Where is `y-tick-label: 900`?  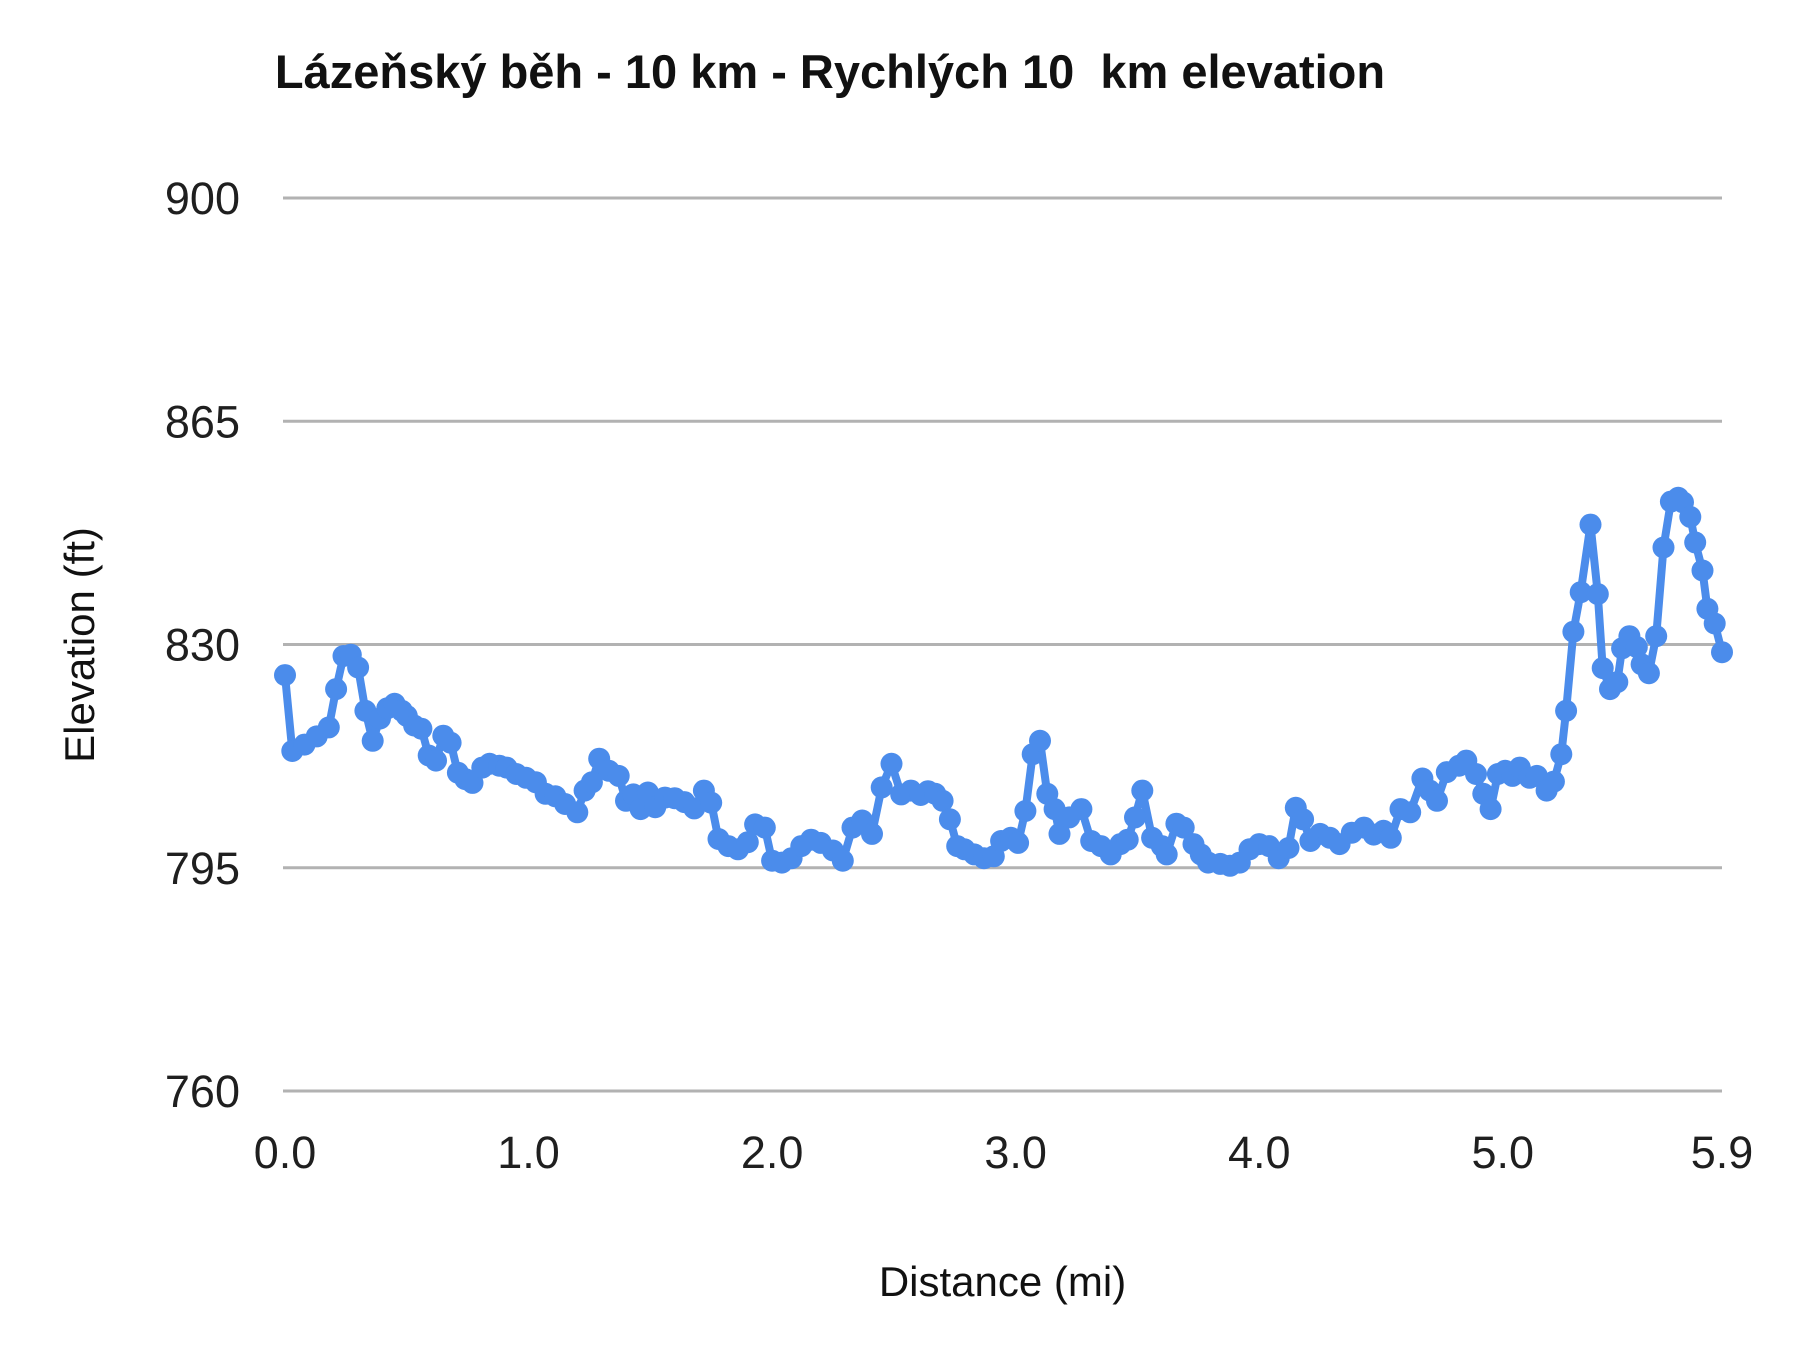
y-tick-label: 900 is located at coordinates (202, 198).